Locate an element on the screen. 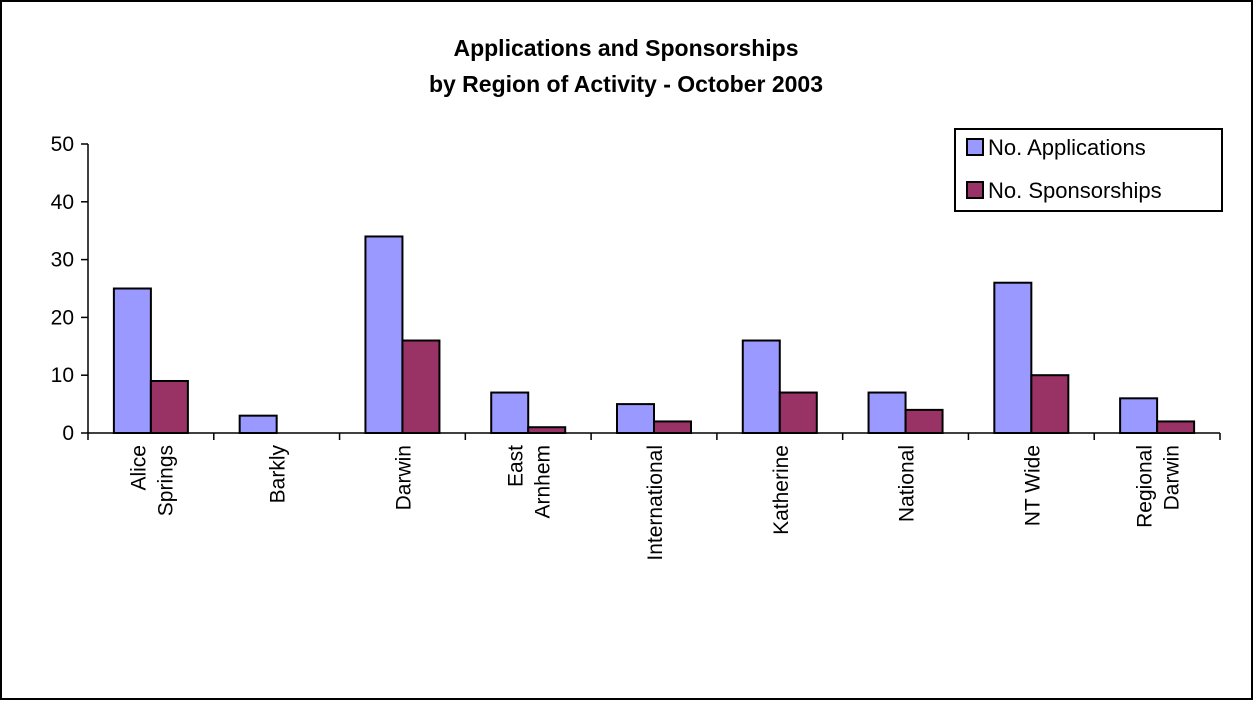 This screenshot has height=705, width=1253. y-tick-label: 40 is located at coordinates (62, 202).